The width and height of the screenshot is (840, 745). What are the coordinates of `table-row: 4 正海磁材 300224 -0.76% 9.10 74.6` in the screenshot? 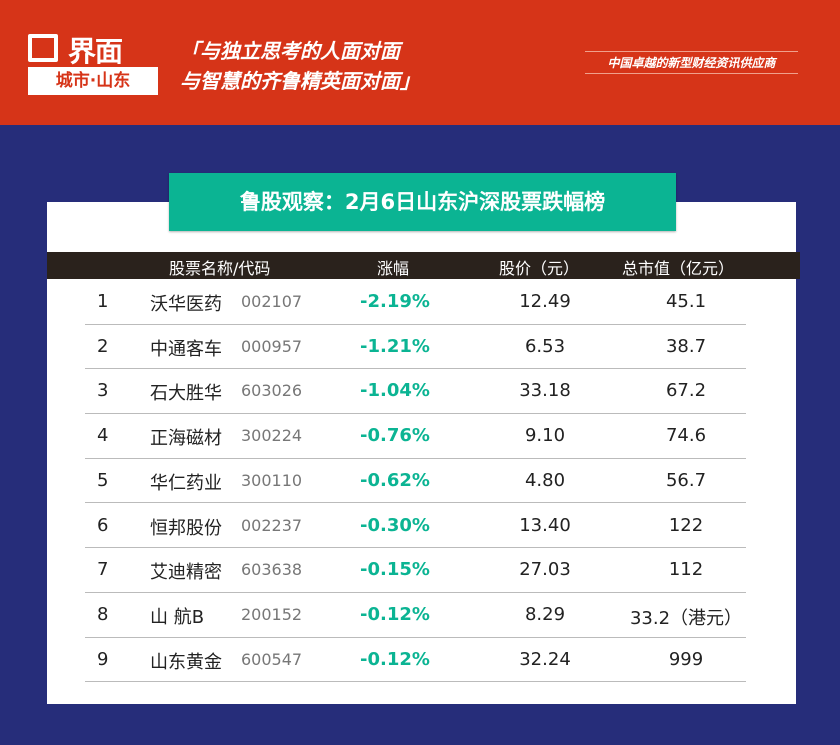 It's located at (415, 436).